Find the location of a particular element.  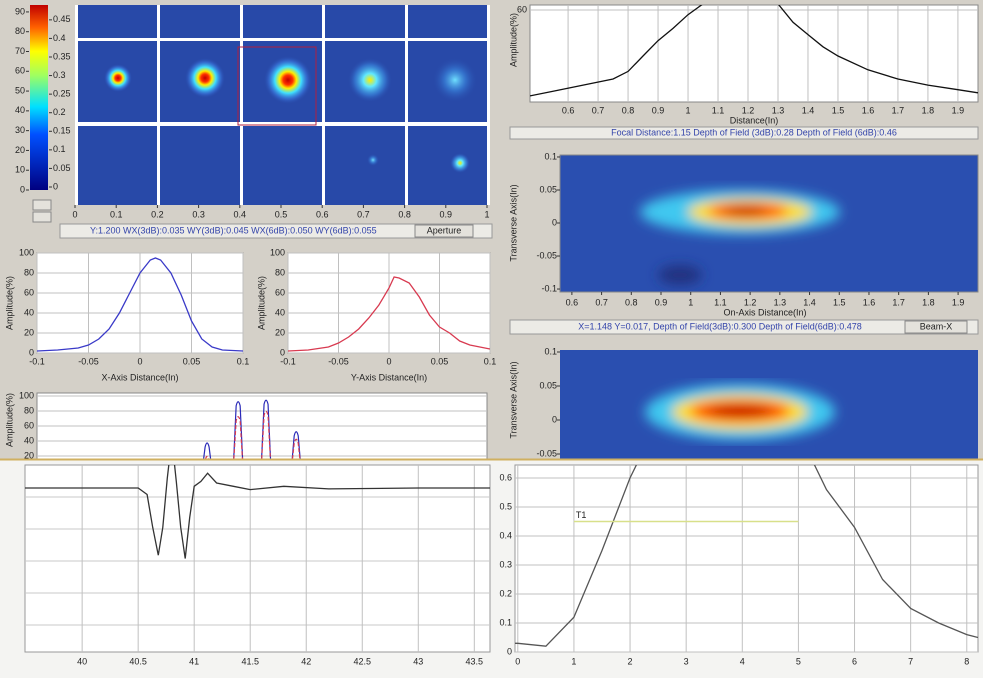

x-tick-label: 1.6 is located at coordinates (868, 110).